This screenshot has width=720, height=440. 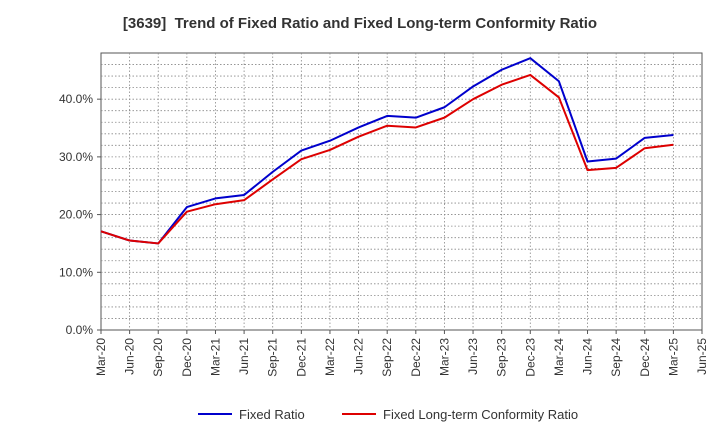 What do you see at coordinates (272, 414) in the screenshot?
I see `legend-label: Fixed Ratio` at bounding box center [272, 414].